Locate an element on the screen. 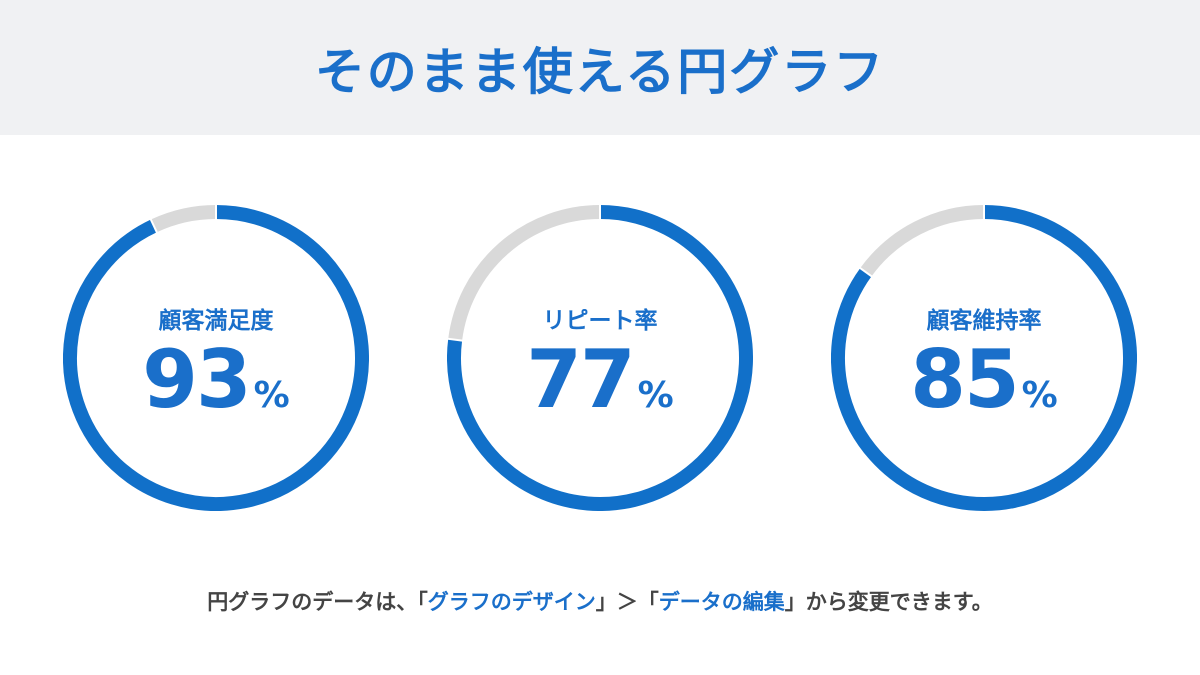  note-suffix: 」から変更できます。 is located at coordinates (888, 602).